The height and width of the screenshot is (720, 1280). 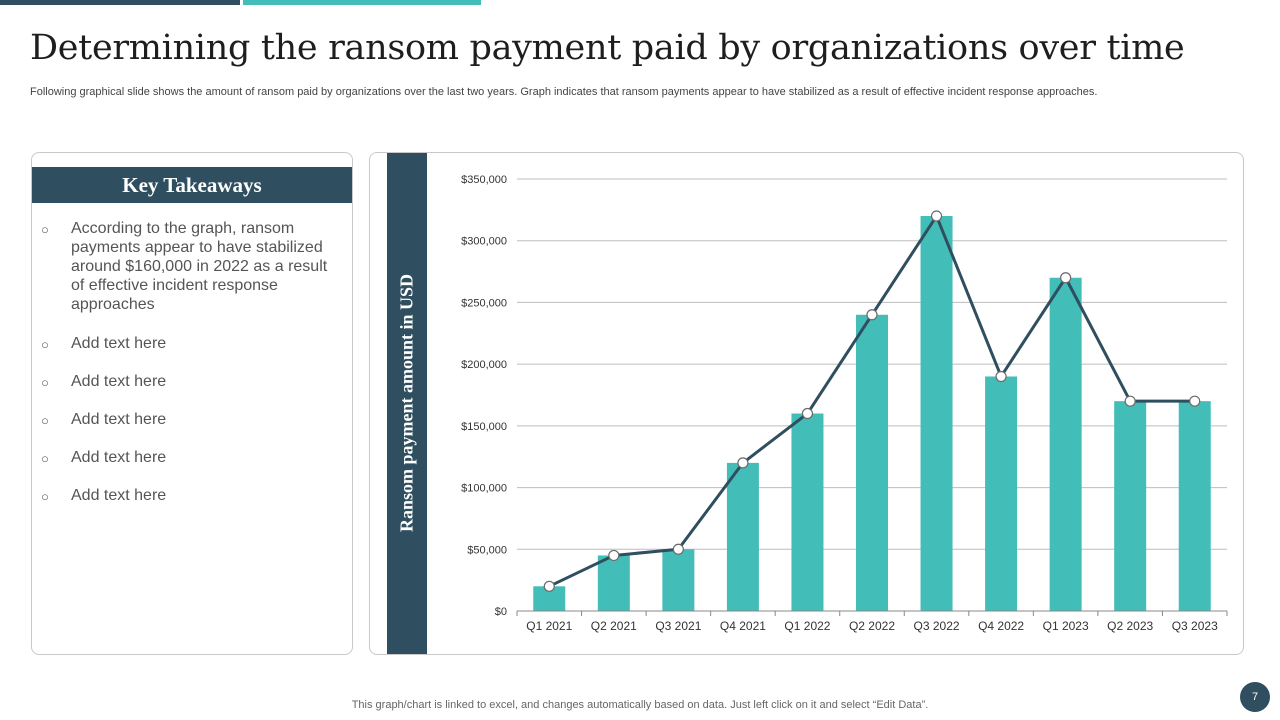 I want to click on x-tick-label: Q2 2022, so click(x=872, y=626).